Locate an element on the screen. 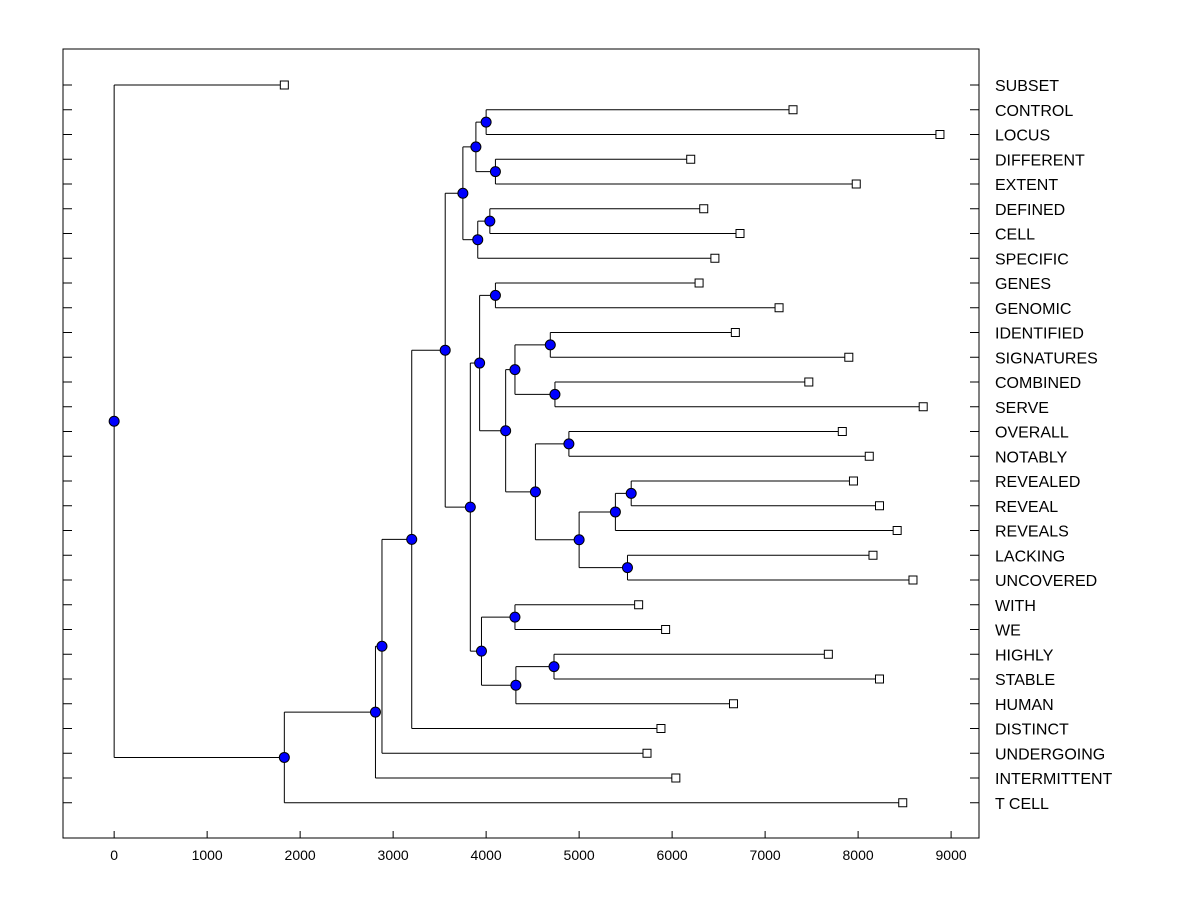 This screenshot has height=900, width=1200. leaf-label-genes: GENES is located at coordinates (1023, 284).